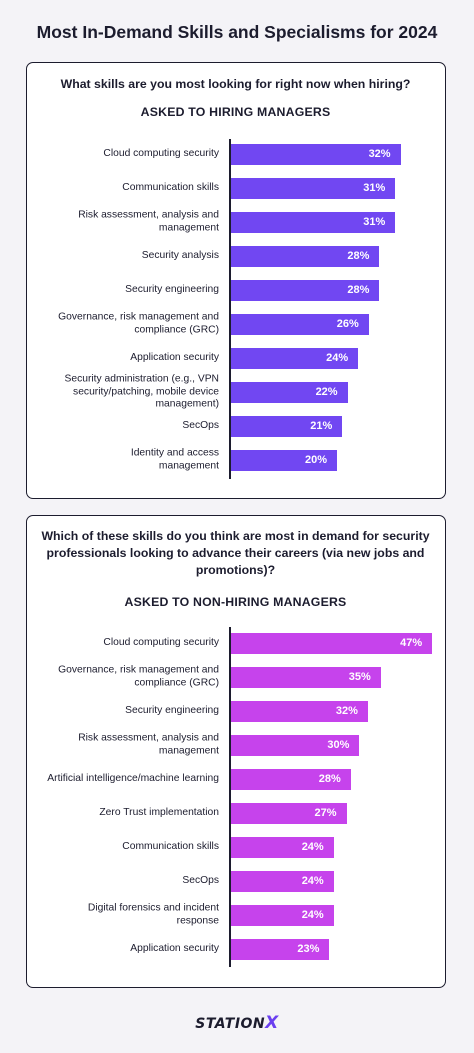 The height and width of the screenshot is (1053, 474). Describe the element at coordinates (172, 289) in the screenshot. I see `chart1-category-label: Security engineering` at that location.